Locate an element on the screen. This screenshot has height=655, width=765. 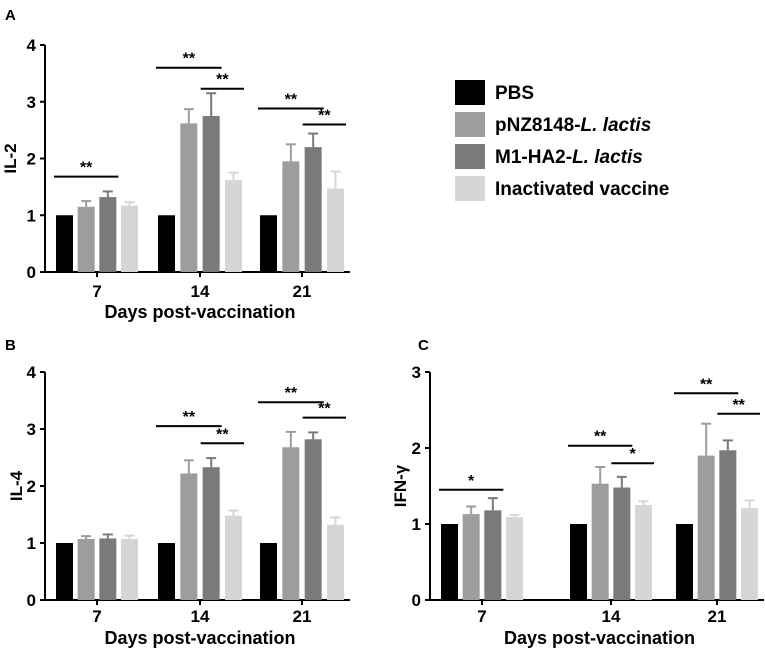
legend-item-m1-ha2: M1-HA2-L. lactis is located at coordinates (549, 156).